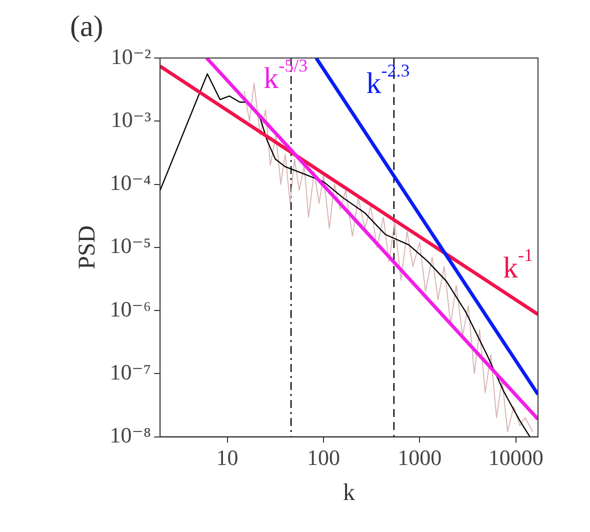 This screenshot has height=532, width=590. What do you see at coordinates (131, 435) in the screenshot?
I see `y-tick-label: 10⁻⁸` at bounding box center [131, 435].